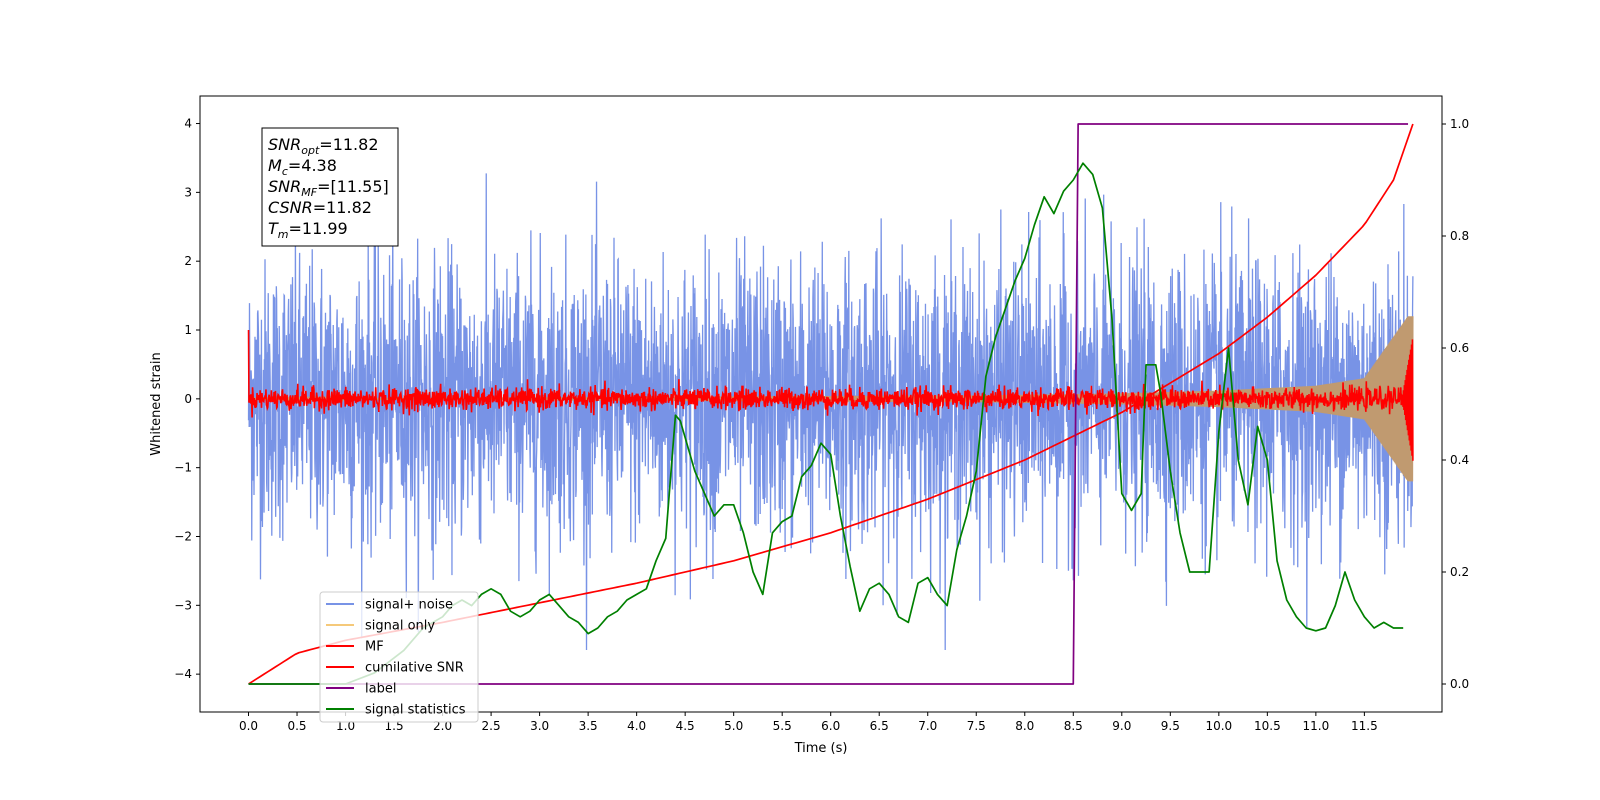 Image resolution: width=1600 pixels, height=800 pixels. Describe the element at coordinates (1170, 726) in the screenshot. I see `x-tick-label: 9.5` at that location.